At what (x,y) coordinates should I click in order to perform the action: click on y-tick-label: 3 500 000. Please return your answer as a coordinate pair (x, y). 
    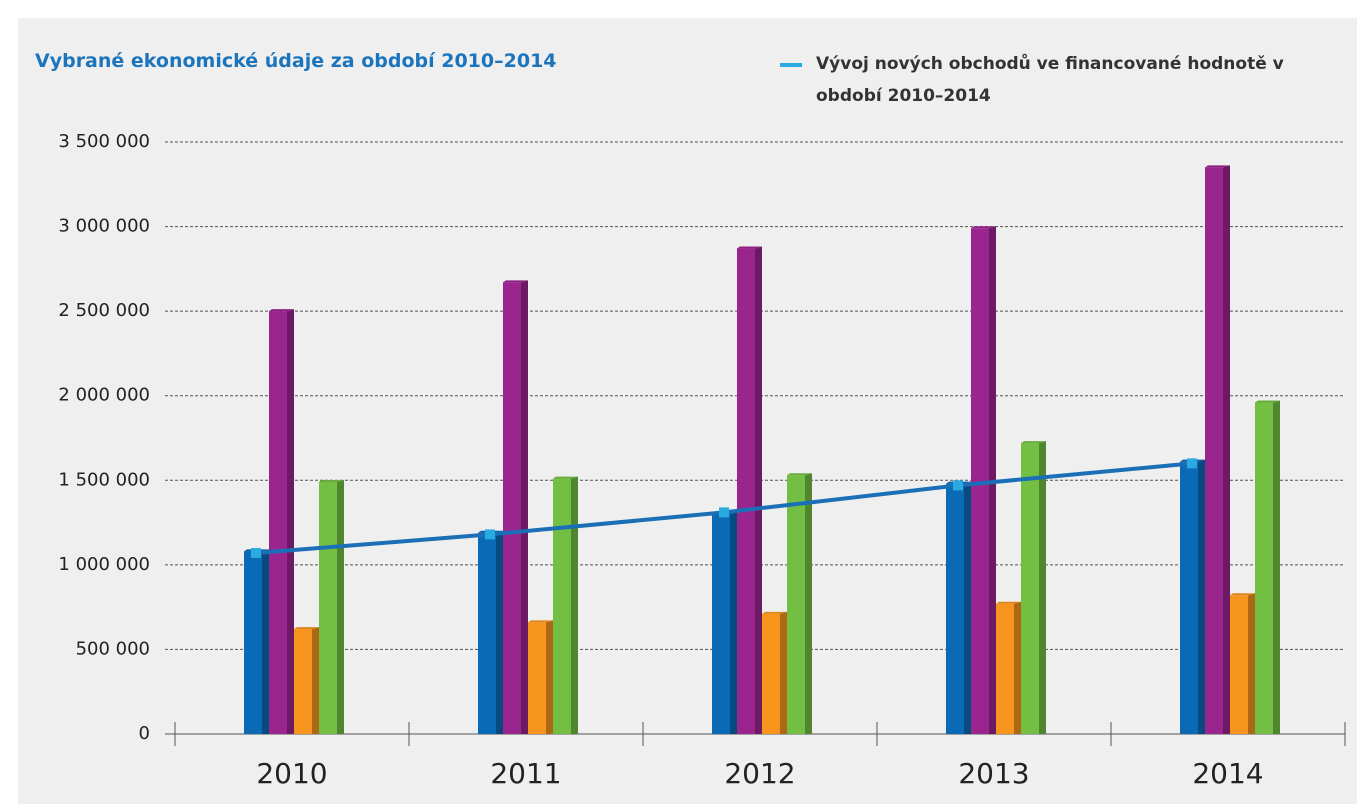
    Looking at the image, I should click on (104, 141).